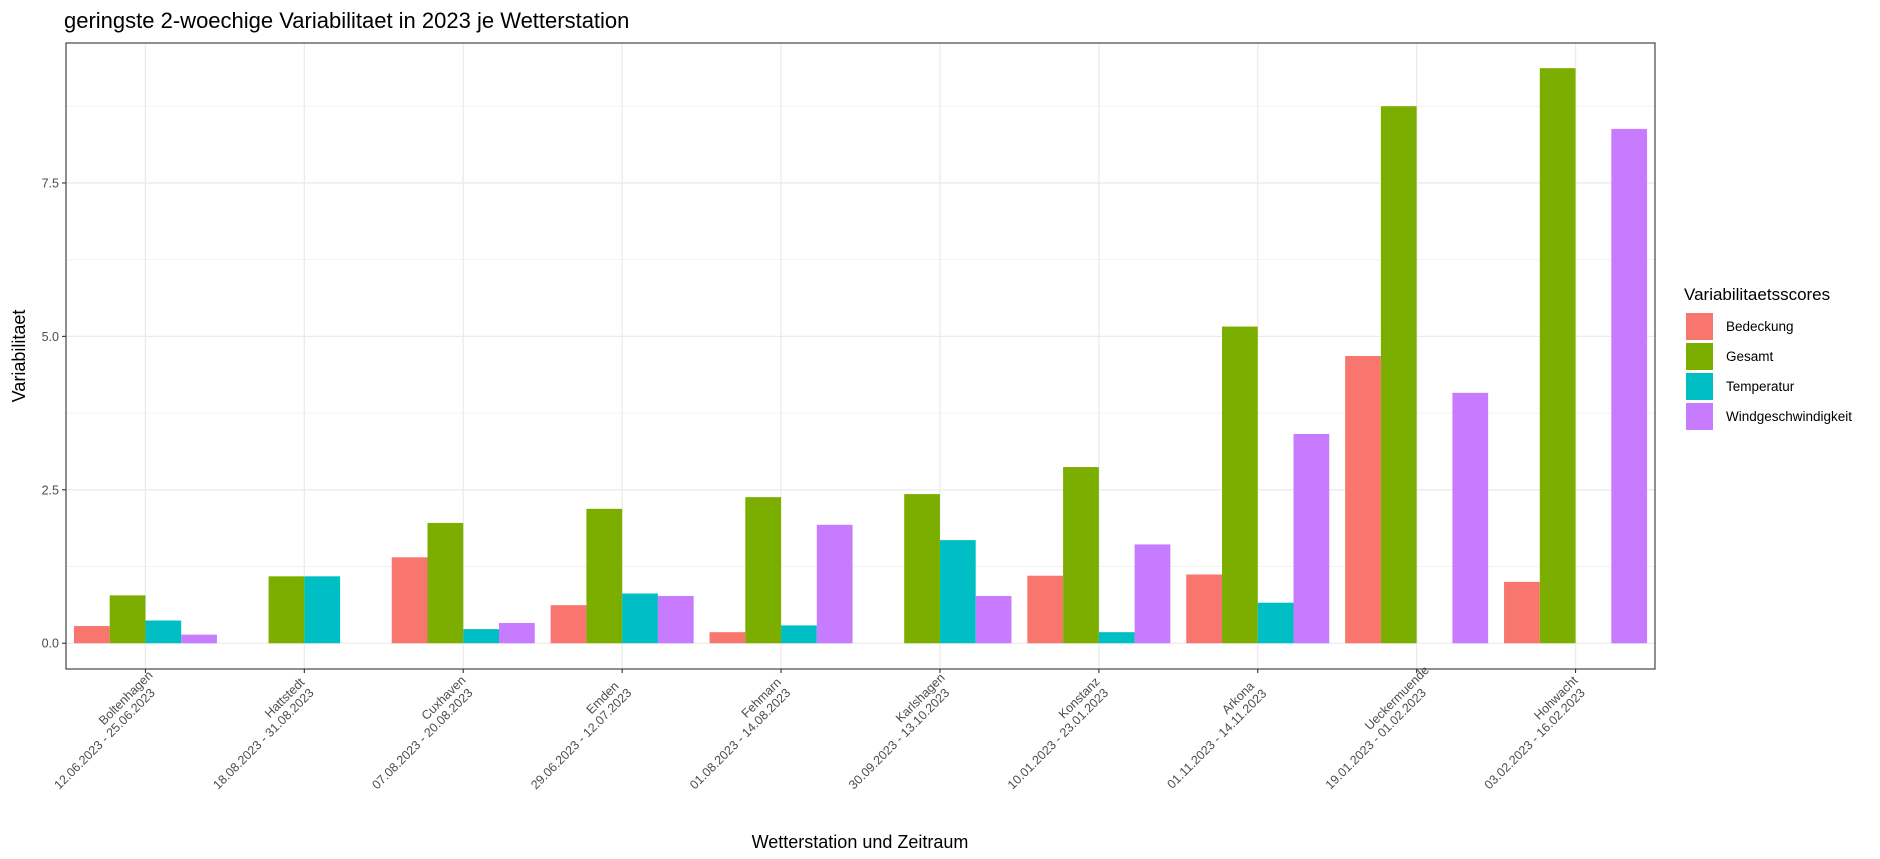  Describe the element at coordinates (1699, 356) in the screenshot. I see `legend-swatch-gesamt` at that location.